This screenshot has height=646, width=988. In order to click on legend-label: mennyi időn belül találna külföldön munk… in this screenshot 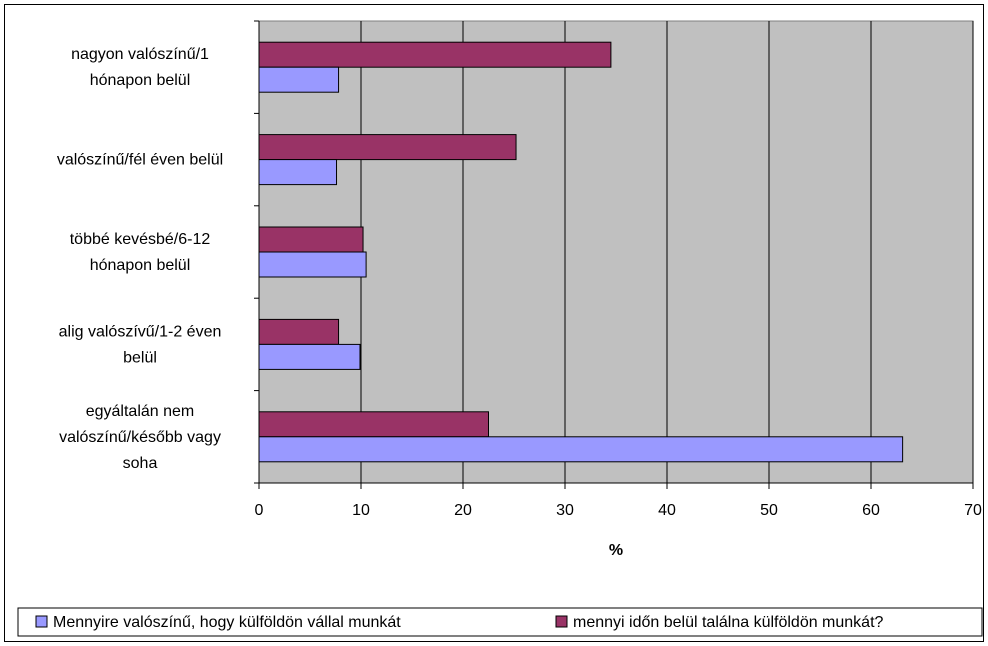, I will do `click(728, 622)`.